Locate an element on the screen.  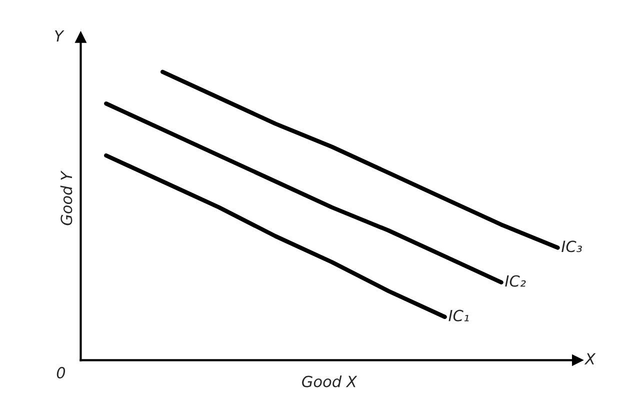
text: Y is located at coordinates (59, 36).